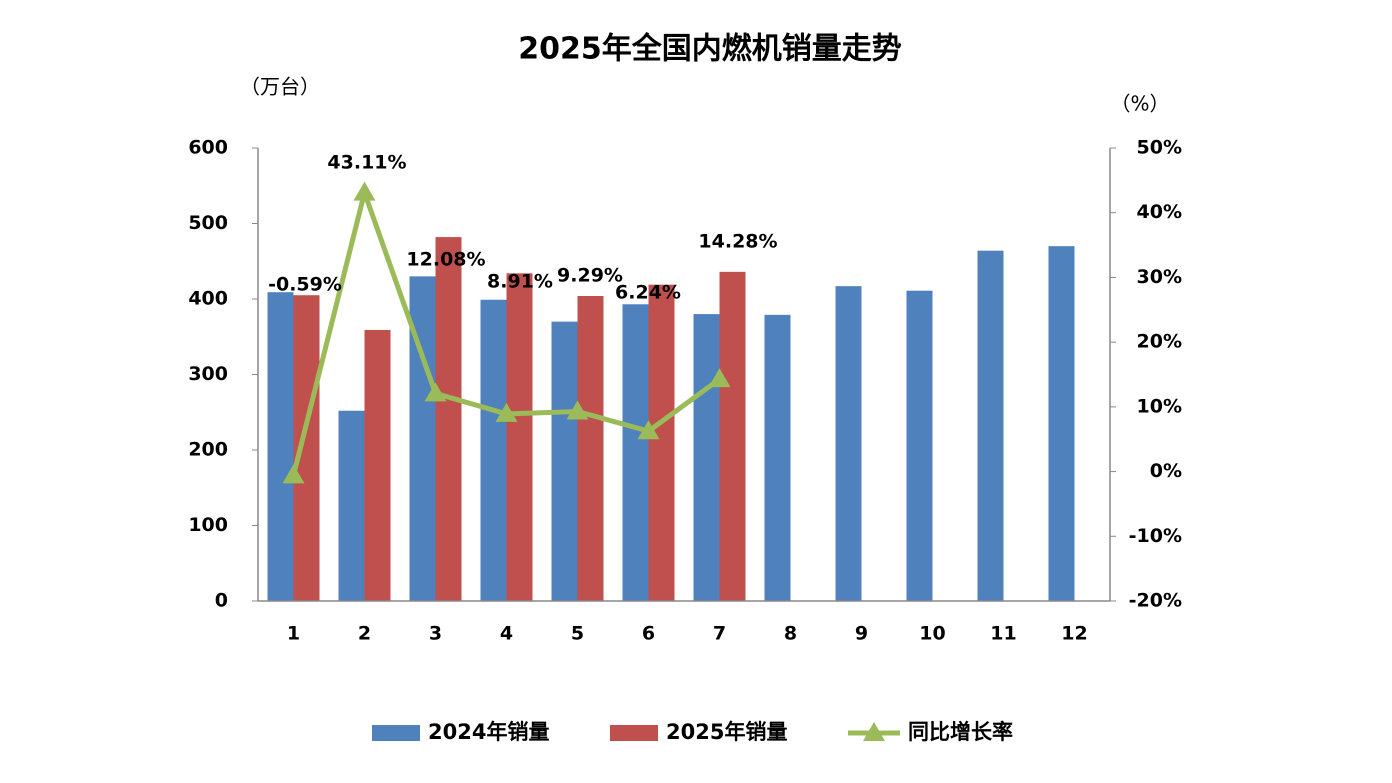 This screenshot has height=783, width=1392. What do you see at coordinates (719, 634) in the screenshot?
I see `x-tick-label: 7` at bounding box center [719, 634].